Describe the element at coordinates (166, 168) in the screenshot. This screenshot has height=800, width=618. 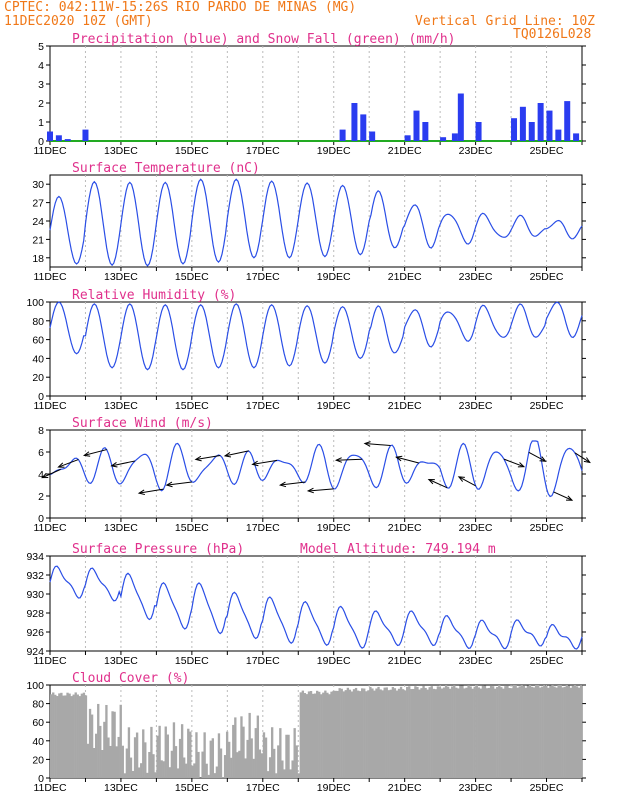
I see `panel-title: Surface Temperature (nC)` at that location.